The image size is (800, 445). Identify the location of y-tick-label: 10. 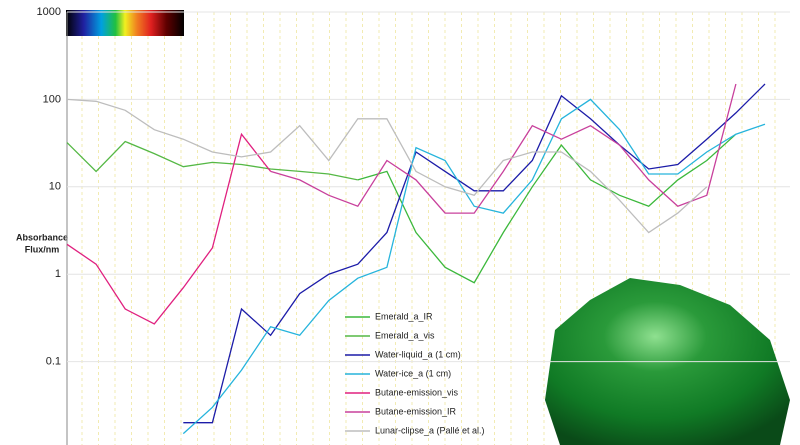
(55, 187).